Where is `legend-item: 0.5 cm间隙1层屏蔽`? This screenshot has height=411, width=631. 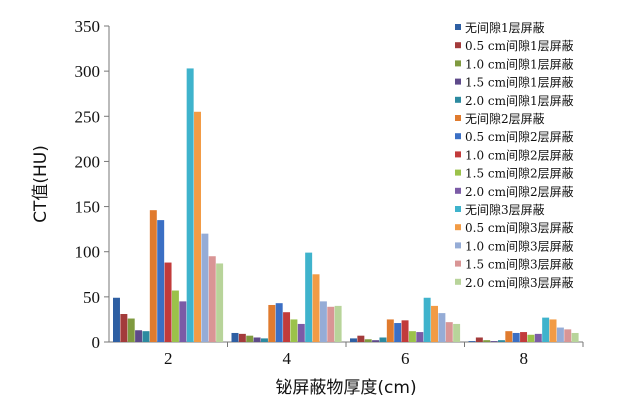 legend-item: 0.5 cm间隙1层屏蔽 is located at coordinates (514, 46).